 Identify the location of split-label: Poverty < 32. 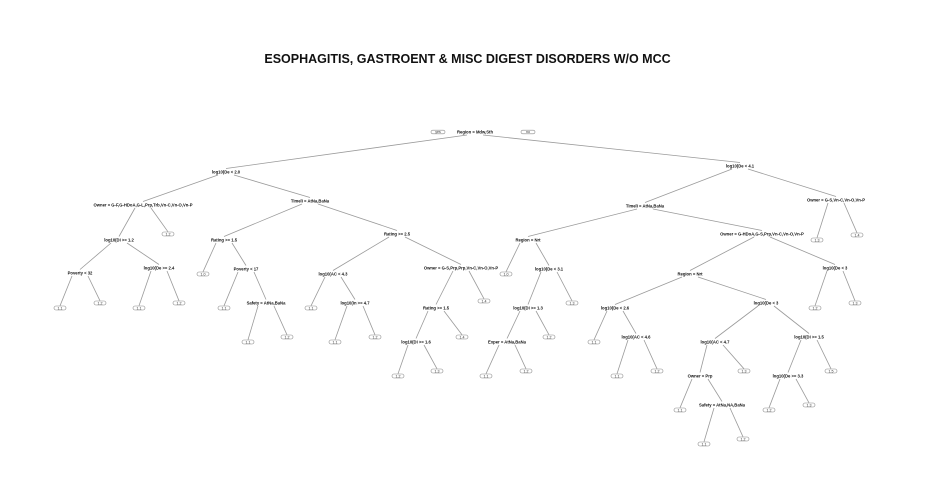
(80, 272).